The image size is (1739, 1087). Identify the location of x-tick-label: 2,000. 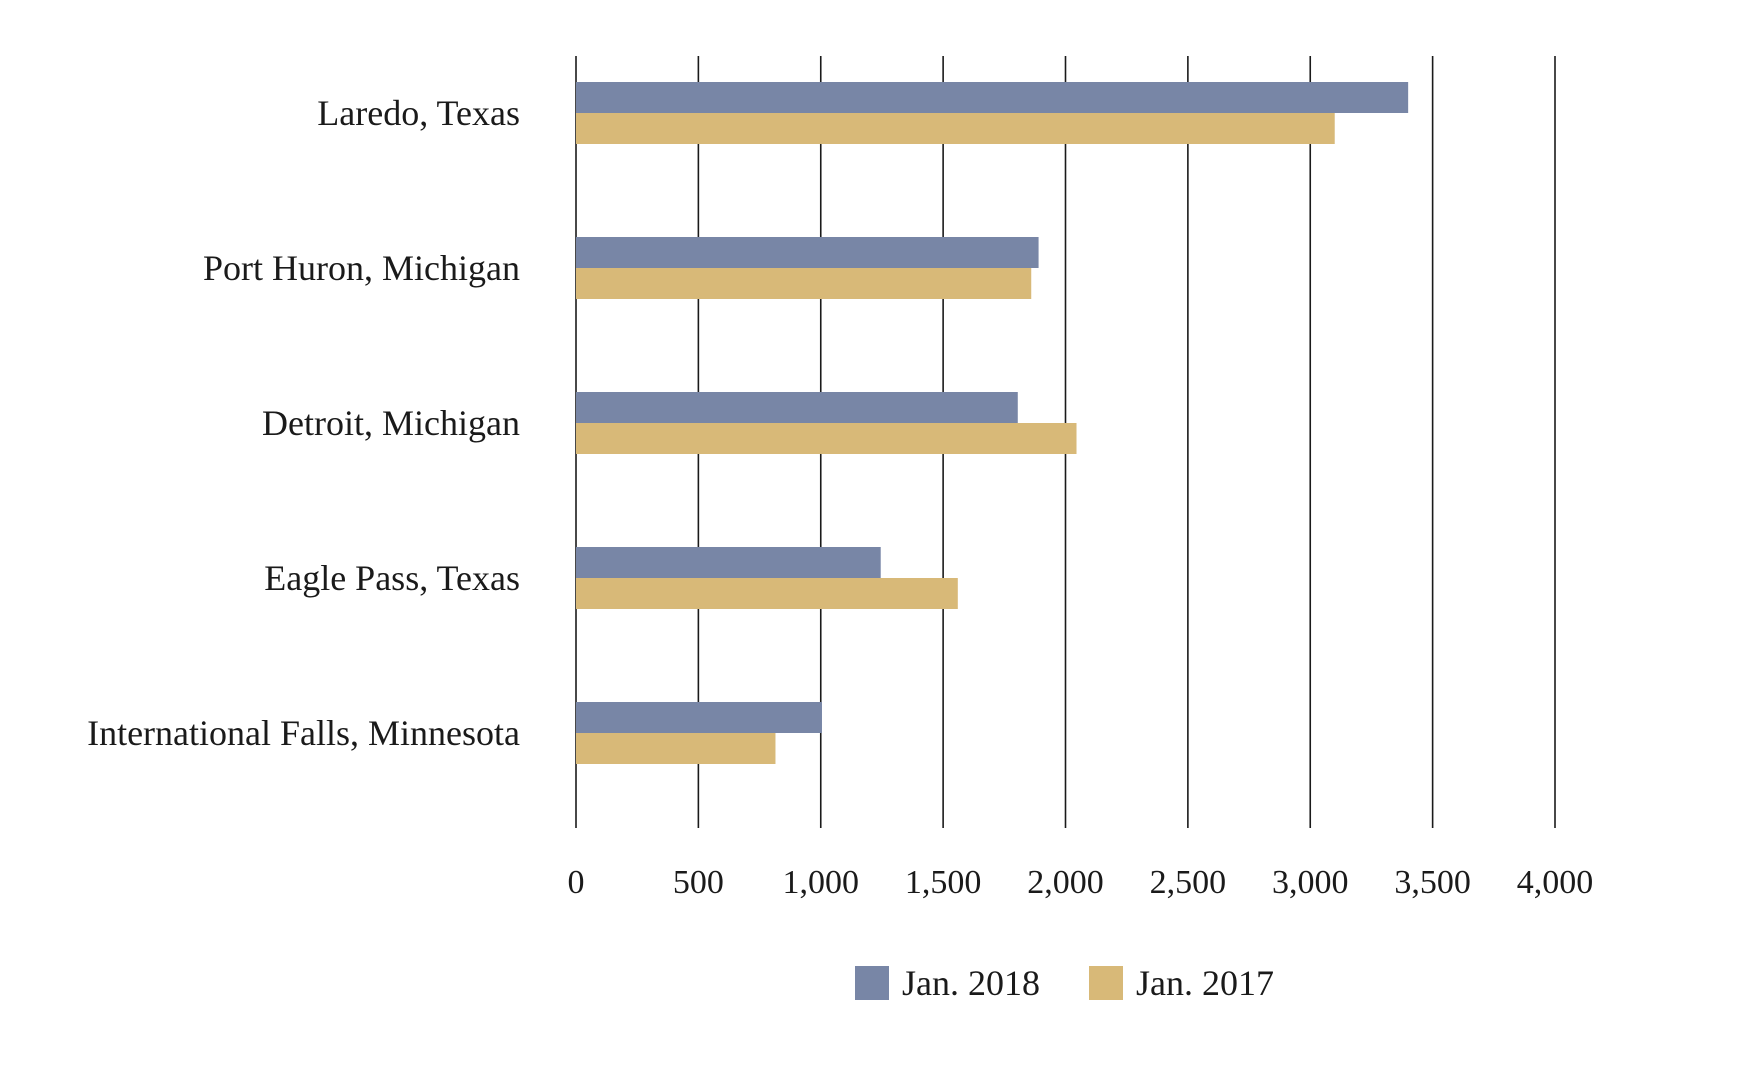
(1065, 882).